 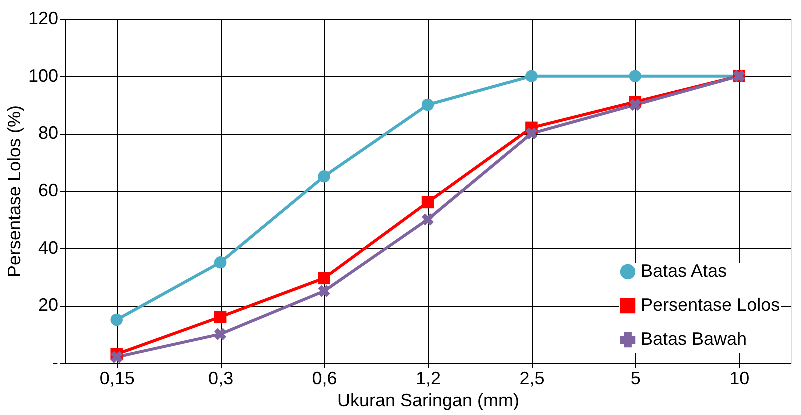 I want to click on legend-label: Batas Bawah, so click(x=694, y=339).